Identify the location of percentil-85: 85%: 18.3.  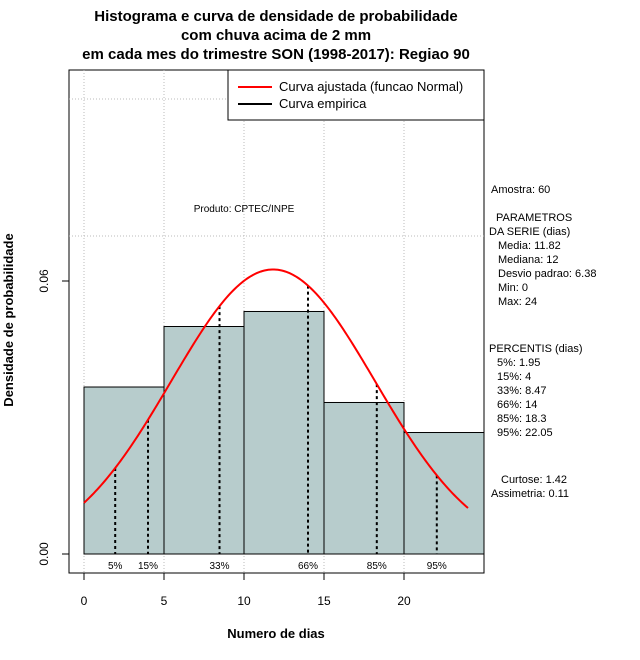
(522, 419).